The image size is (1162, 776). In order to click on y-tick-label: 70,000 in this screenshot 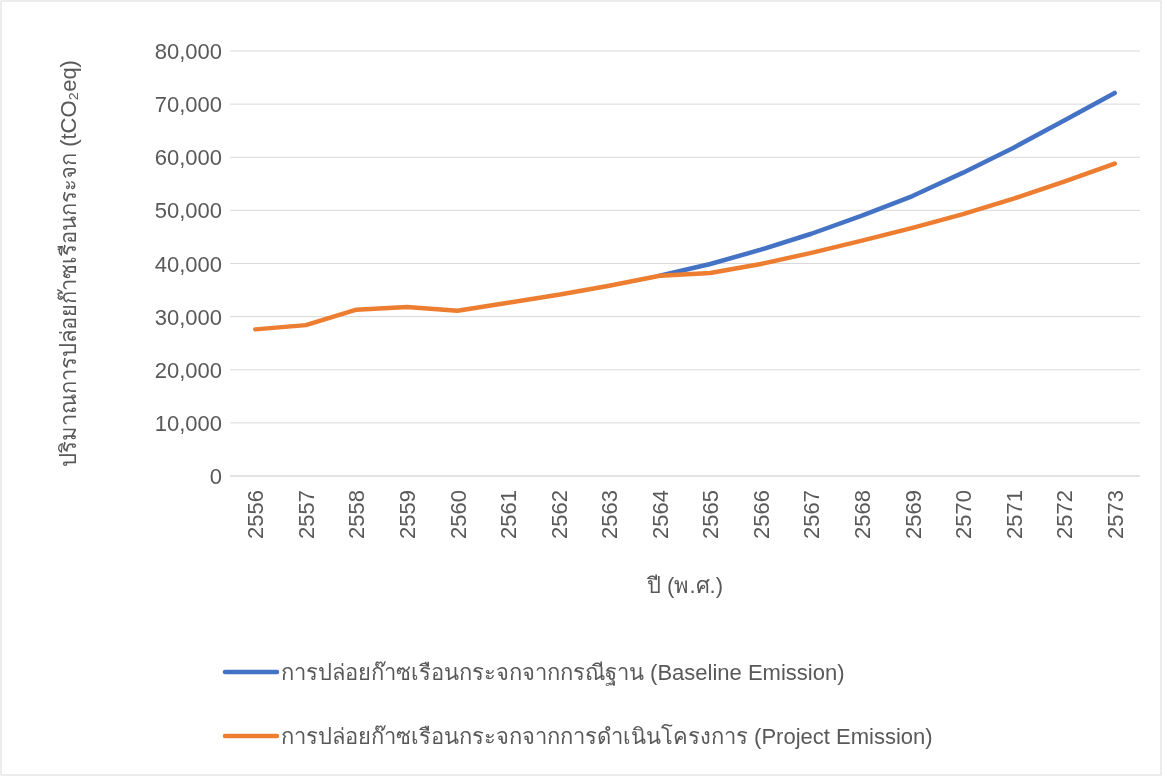, I will do `click(188, 105)`.